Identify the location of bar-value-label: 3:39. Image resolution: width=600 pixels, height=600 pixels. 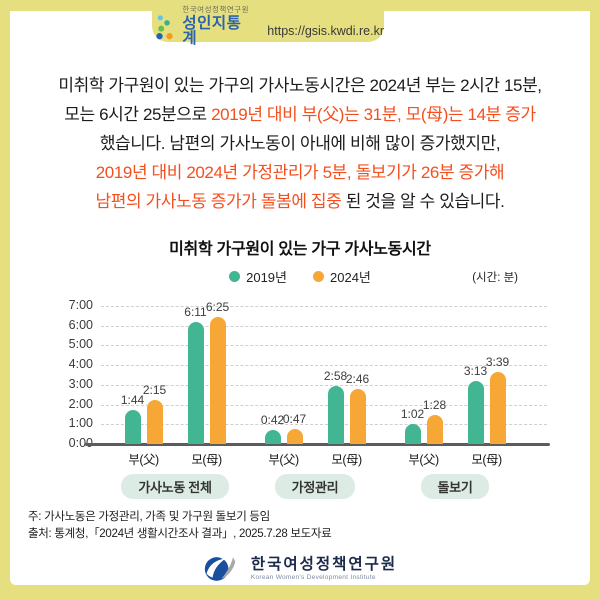
(497, 362).